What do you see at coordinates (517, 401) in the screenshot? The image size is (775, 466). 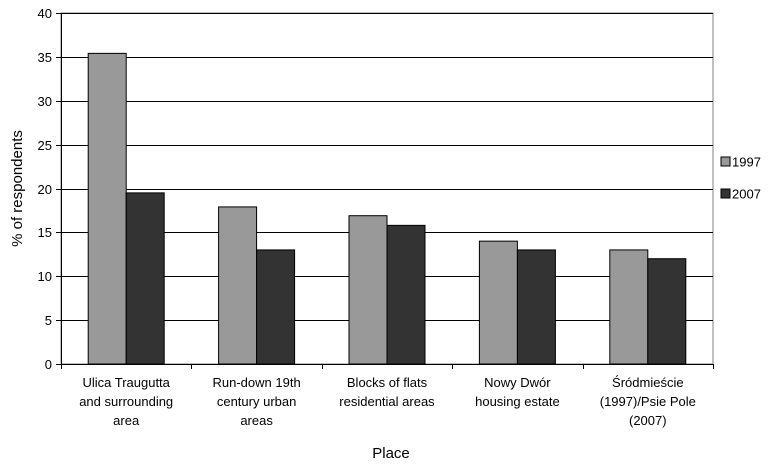 I see `x-tick-label-line: housing estate` at bounding box center [517, 401].